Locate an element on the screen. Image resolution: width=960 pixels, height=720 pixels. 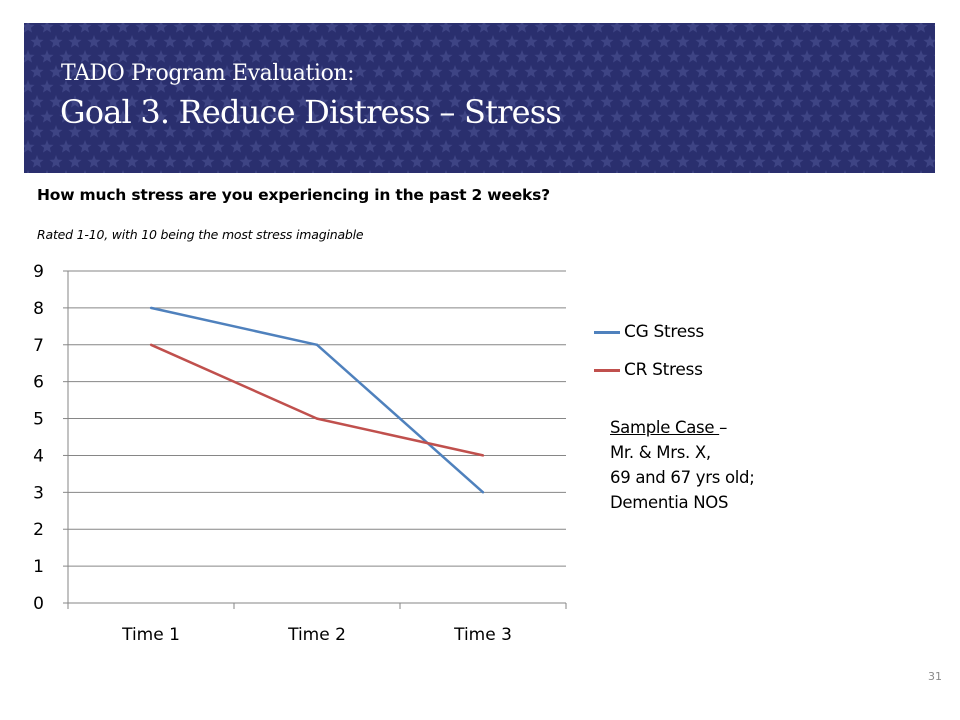
y-tick-label: 2 is located at coordinates (38, 530).